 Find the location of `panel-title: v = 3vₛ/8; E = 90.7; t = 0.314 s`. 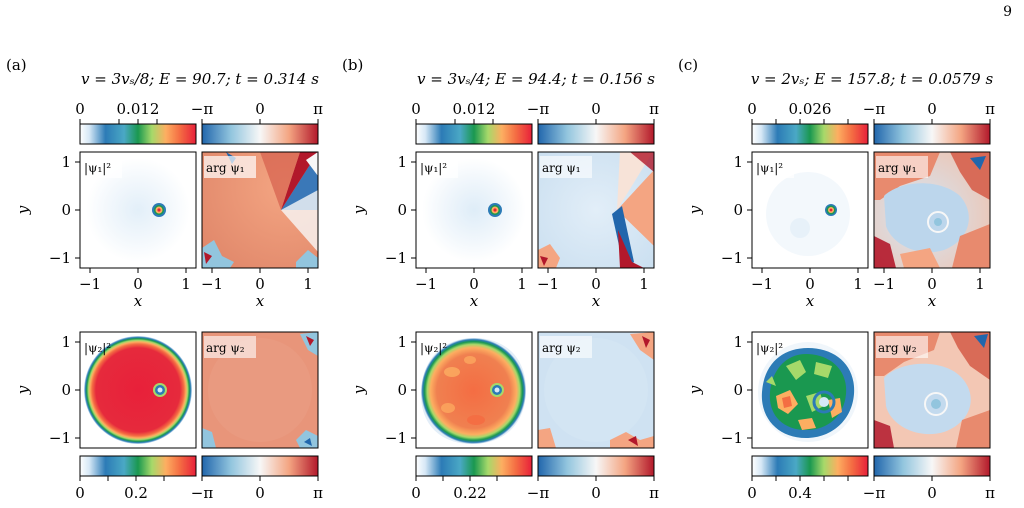

panel-title: v = 3vₛ/8; E = 90.7; t = 0.314 s is located at coordinates (200, 79).